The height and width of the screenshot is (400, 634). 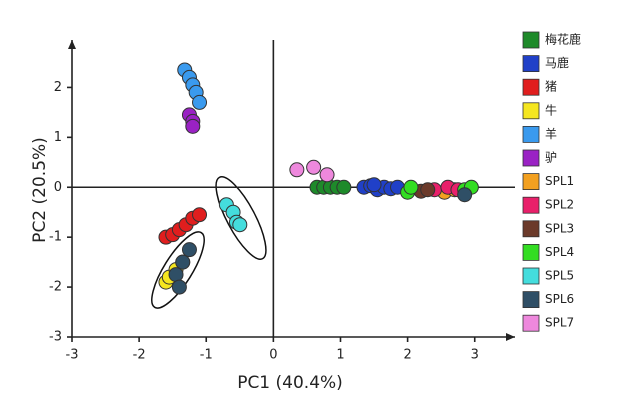 What do you see at coordinates (559, 205) in the screenshot?
I see `legend-label: SPL2` at bounding box center [559, 205].